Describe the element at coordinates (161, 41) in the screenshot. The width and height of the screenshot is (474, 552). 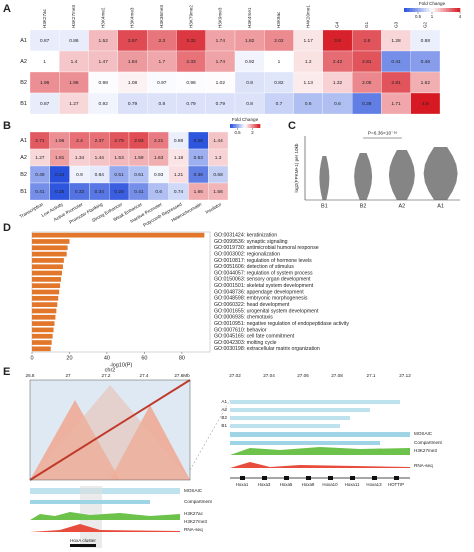
I see `cell-label: 2.3` at that location.